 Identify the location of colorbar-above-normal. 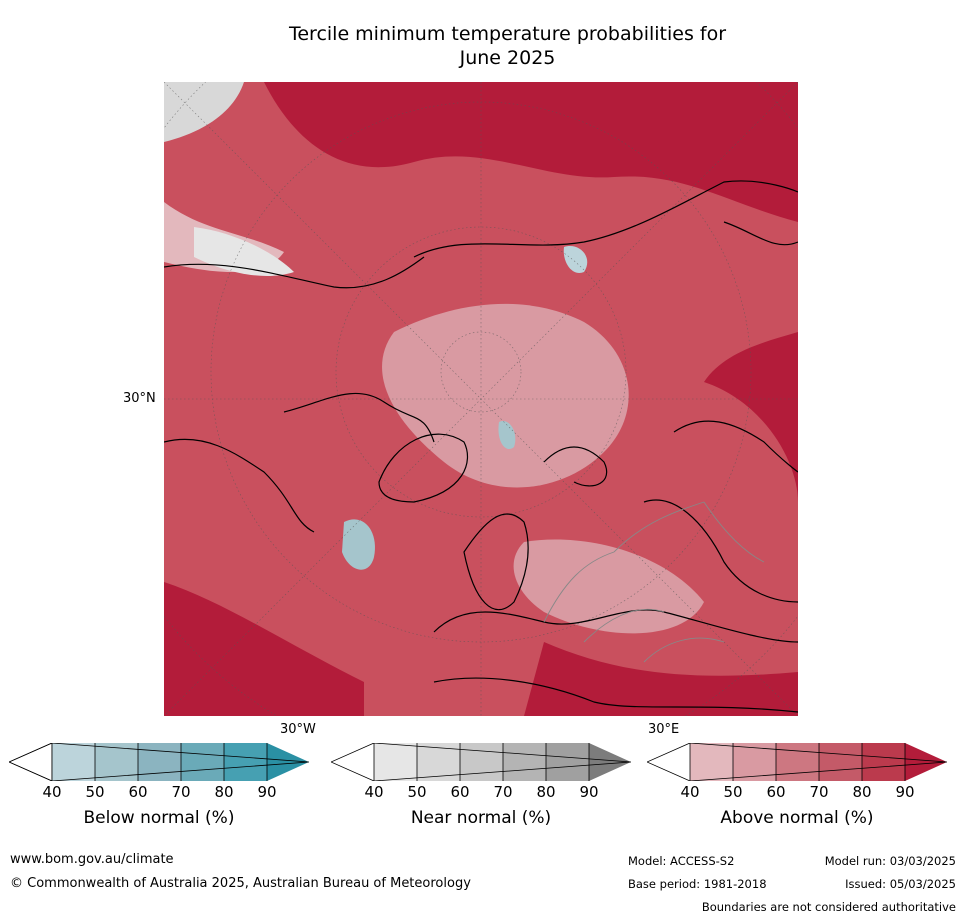
(797, 762).